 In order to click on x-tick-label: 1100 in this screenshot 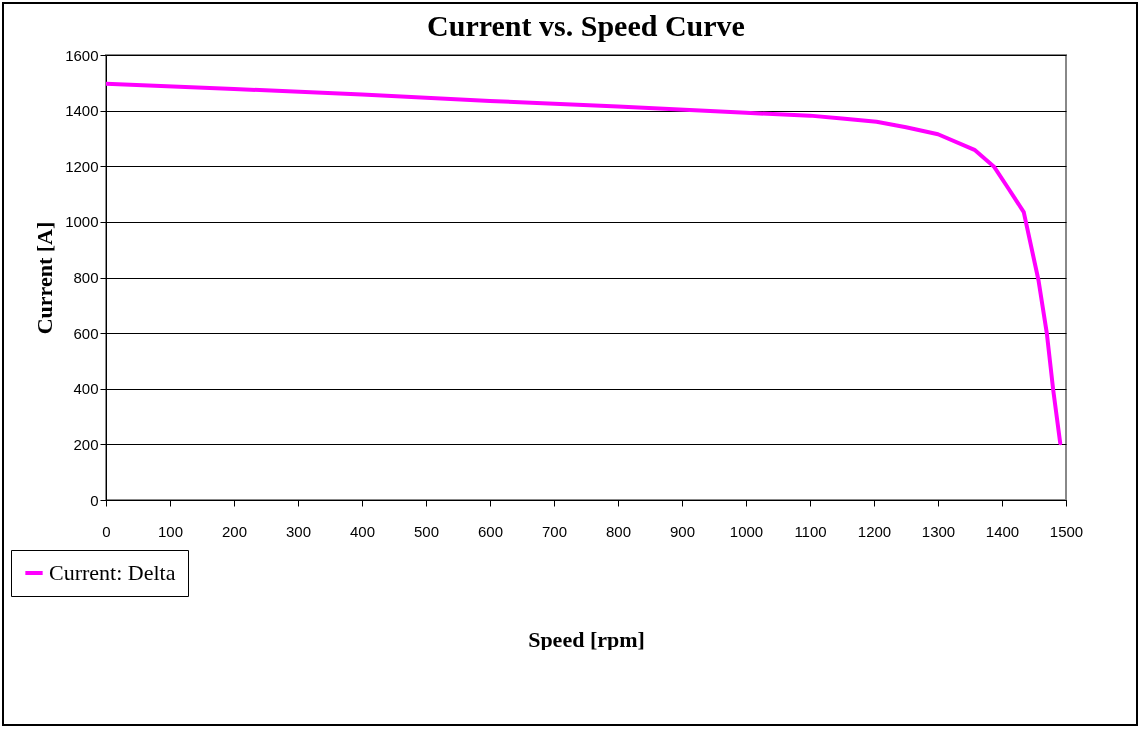, I will do `click(810, 531)`.